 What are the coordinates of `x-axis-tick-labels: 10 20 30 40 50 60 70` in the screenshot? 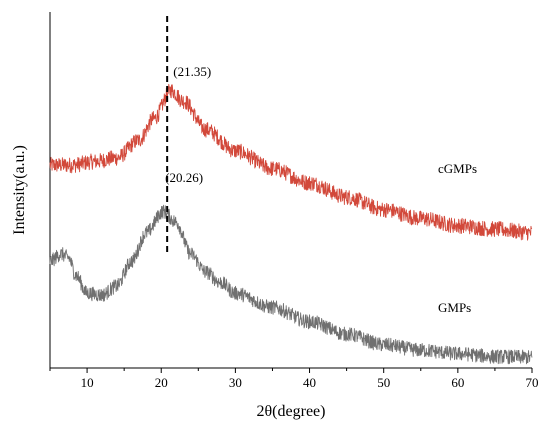 It's located at (310, 382).